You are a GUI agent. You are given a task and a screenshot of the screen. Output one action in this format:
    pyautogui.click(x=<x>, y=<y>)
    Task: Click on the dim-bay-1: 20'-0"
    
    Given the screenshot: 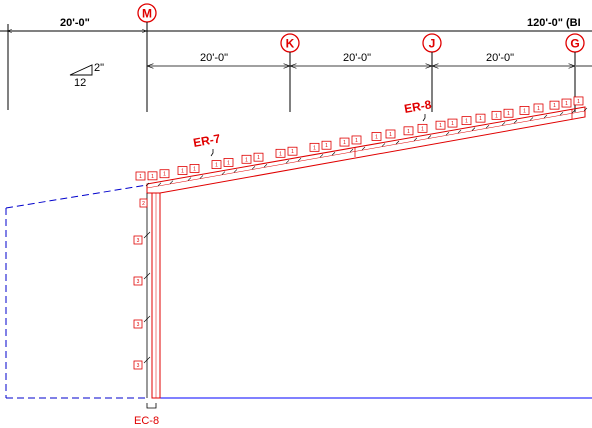 What is the action you would take?
    pyautogui.click(x=214, y=58)
    